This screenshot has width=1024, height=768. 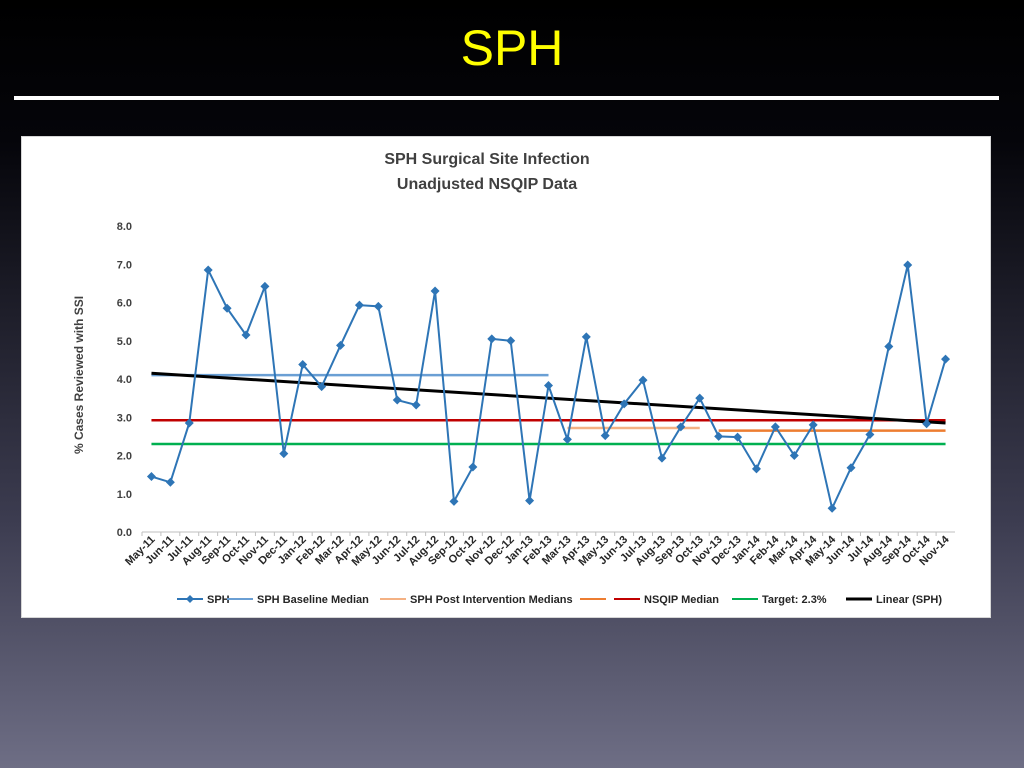 I want to click on y-tick-label: 6.0, so click(x=124, y=304).